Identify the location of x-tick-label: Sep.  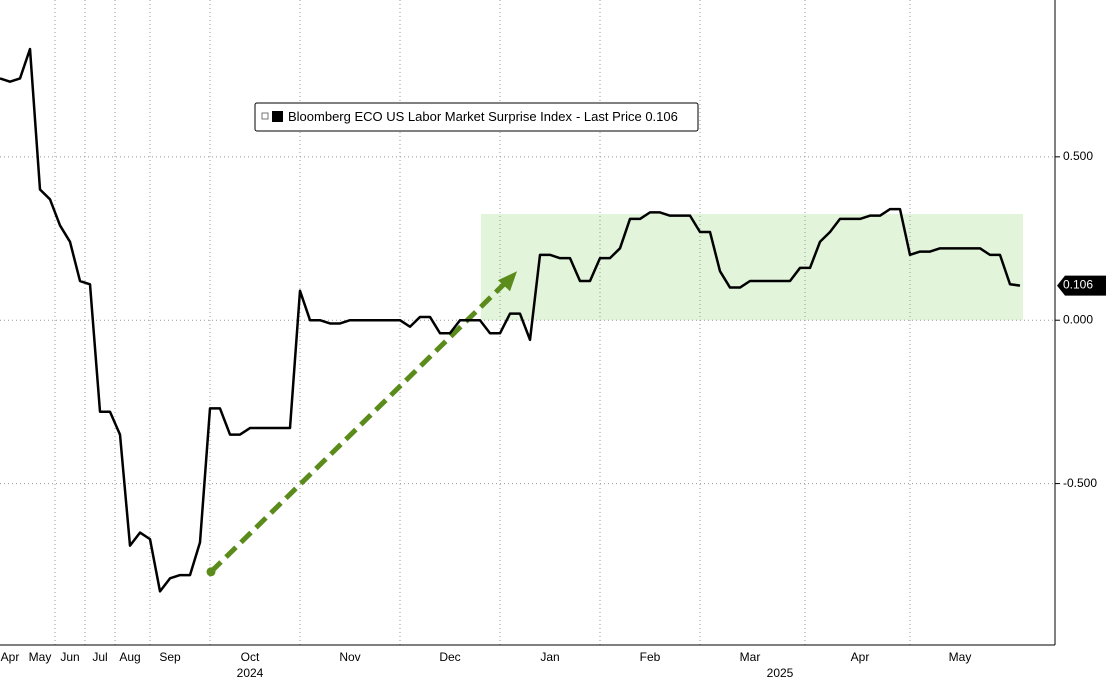
(170, 657).